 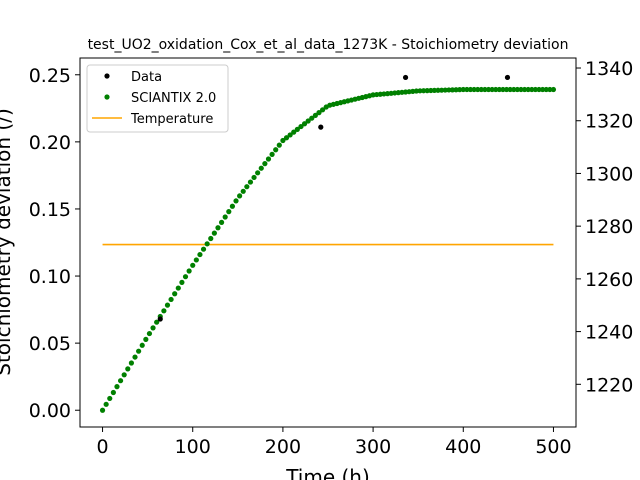 What do you see at coordinates (609, 227) in the screenshot?
I see `y2-tick-label: 1280` at bounding box center [609, 227].